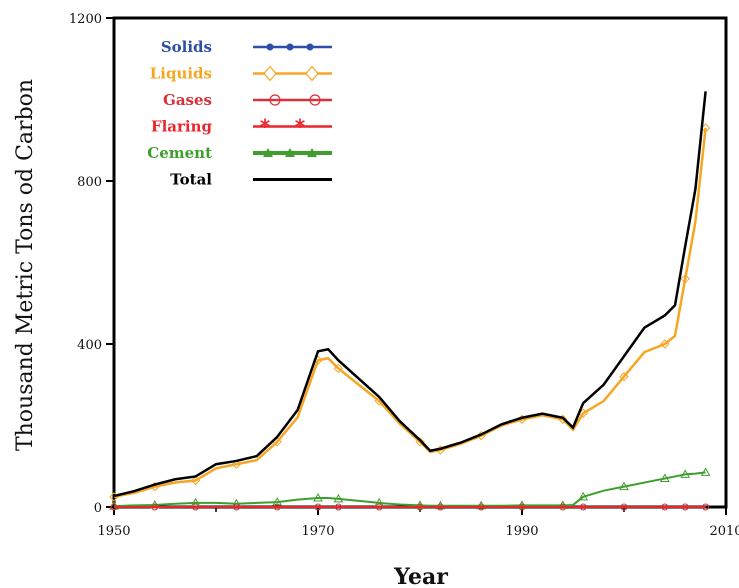 This screenshot has width=739, height=588. Describe the element at coordinates (317, 531) in the screenshot. I see `x-tick-label: 1970` at that location.